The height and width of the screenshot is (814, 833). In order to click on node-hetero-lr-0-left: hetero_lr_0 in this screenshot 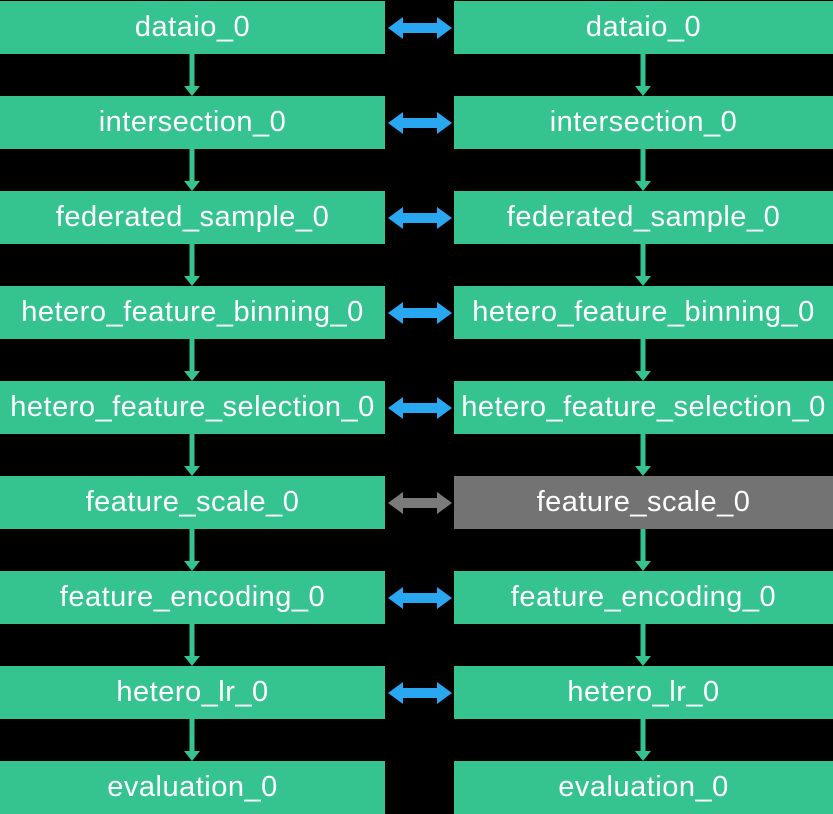, I will do `click(192, 692)`.